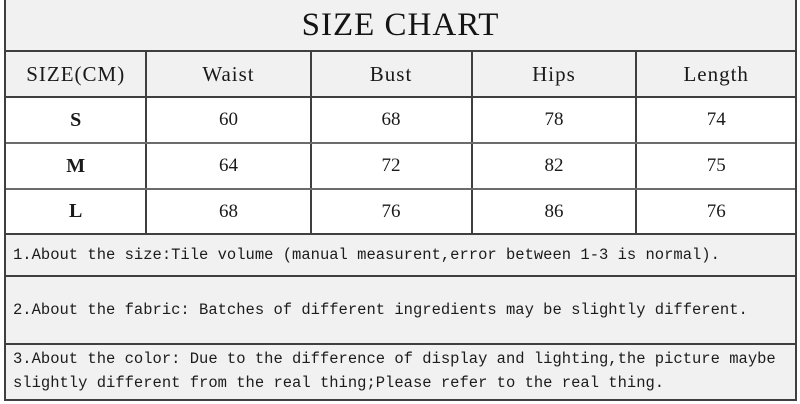 Image resolution: width=800 pixels, height=404 pixels. Describe the element at coordinates (715, 75) in the screenshot. I see `column-header-length: Length` at that location.